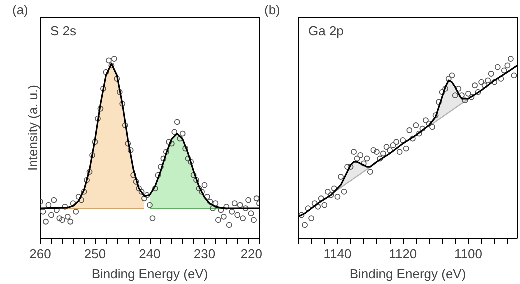  I want to click on x-tick-label: 1140, so click(338, 254).